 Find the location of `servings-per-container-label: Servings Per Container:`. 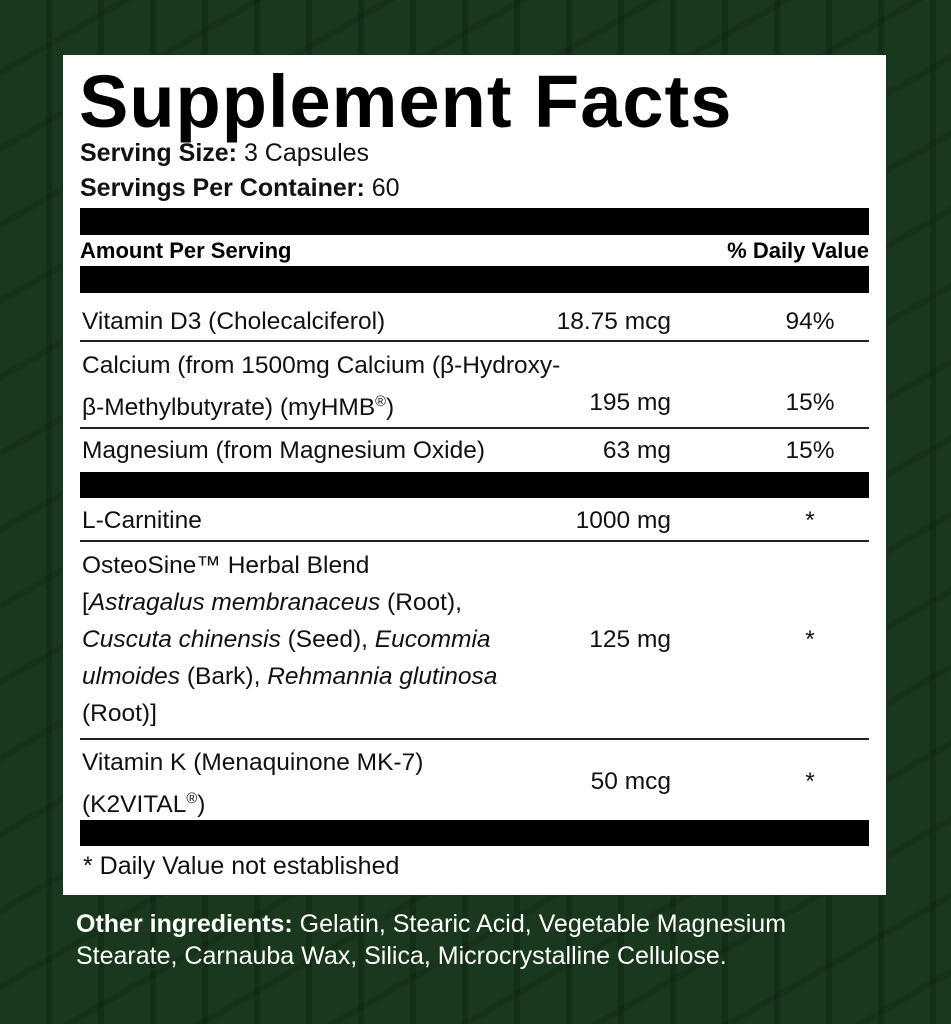

servings-per-container-label: Servings Per Container: is located at coordinates (222, 188).